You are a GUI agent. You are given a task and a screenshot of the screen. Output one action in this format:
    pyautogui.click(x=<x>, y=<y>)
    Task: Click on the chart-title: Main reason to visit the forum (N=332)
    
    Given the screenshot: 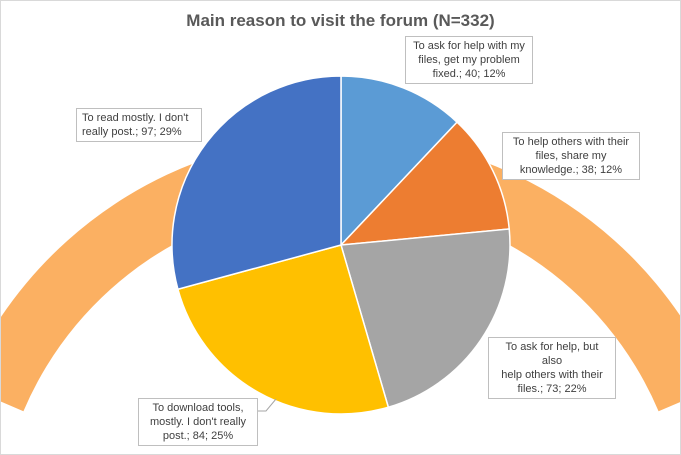 What is the action you would take?
    pyautogui.click(x=340, y=20)
    